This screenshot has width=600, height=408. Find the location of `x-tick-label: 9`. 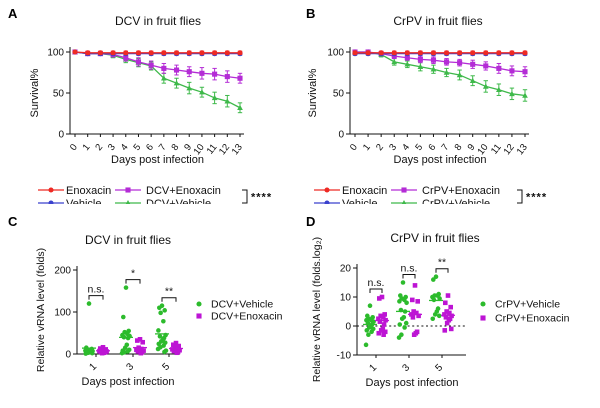

x-tick-label: 9 is located at coordinates (472, 147).